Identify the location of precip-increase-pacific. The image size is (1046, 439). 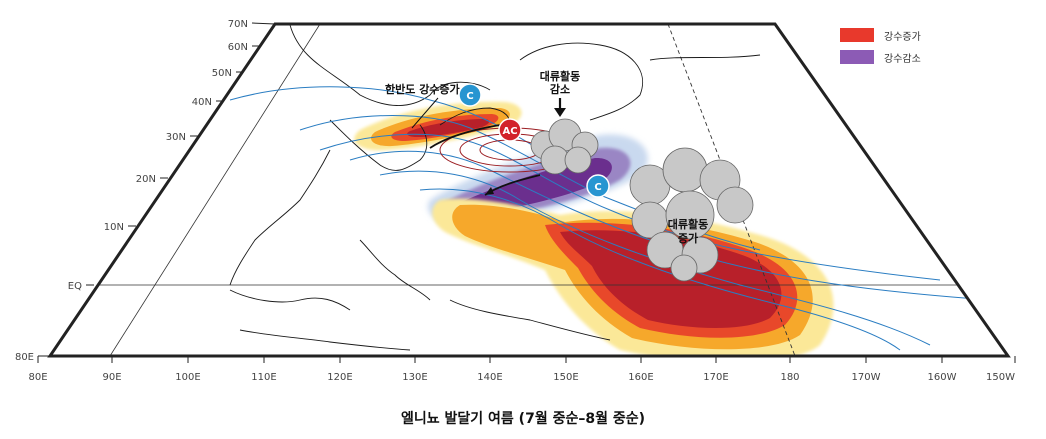
(633, 277).